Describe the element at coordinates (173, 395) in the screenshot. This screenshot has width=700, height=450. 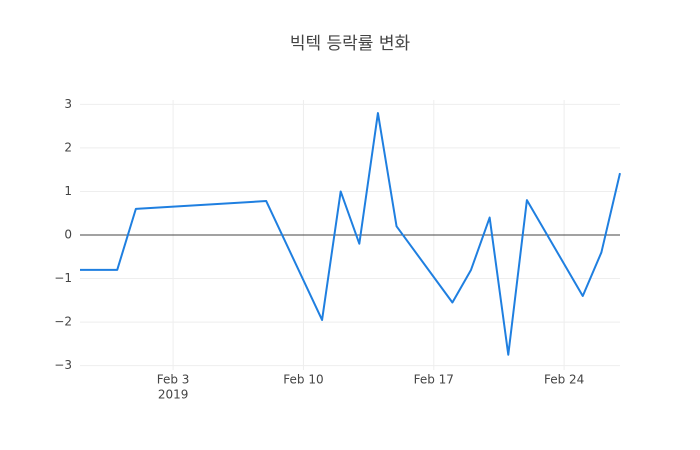
I see `x-year-label: 2019` at that location.